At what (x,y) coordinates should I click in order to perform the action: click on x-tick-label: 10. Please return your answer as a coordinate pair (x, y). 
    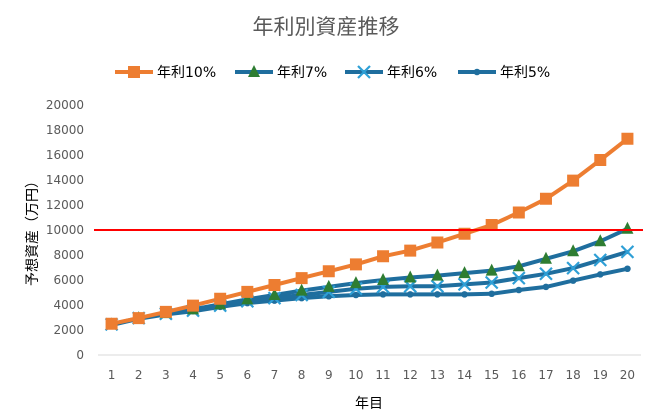
    Looking at the image, I should click on (355, 375).